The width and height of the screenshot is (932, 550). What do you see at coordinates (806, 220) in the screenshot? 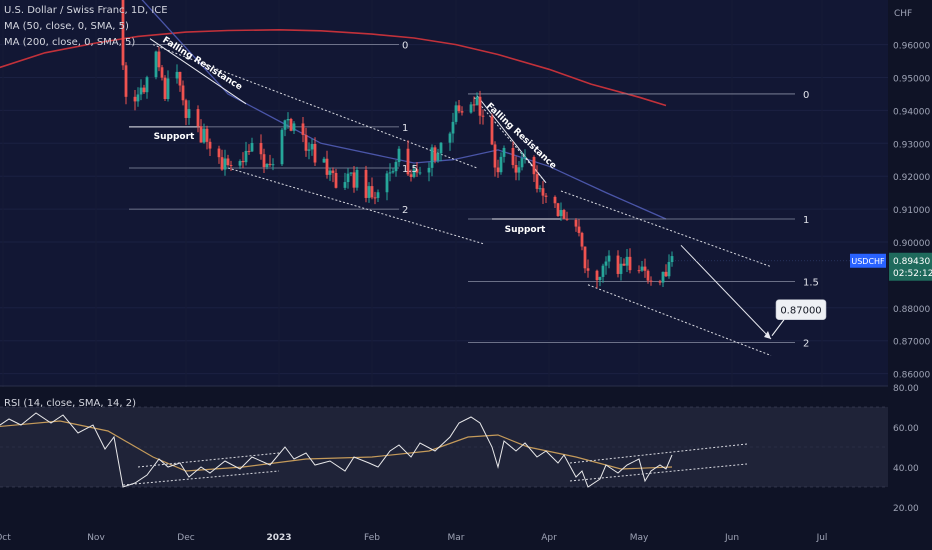
I see `fib-label-2: 1` at bounding box center [806, 220].